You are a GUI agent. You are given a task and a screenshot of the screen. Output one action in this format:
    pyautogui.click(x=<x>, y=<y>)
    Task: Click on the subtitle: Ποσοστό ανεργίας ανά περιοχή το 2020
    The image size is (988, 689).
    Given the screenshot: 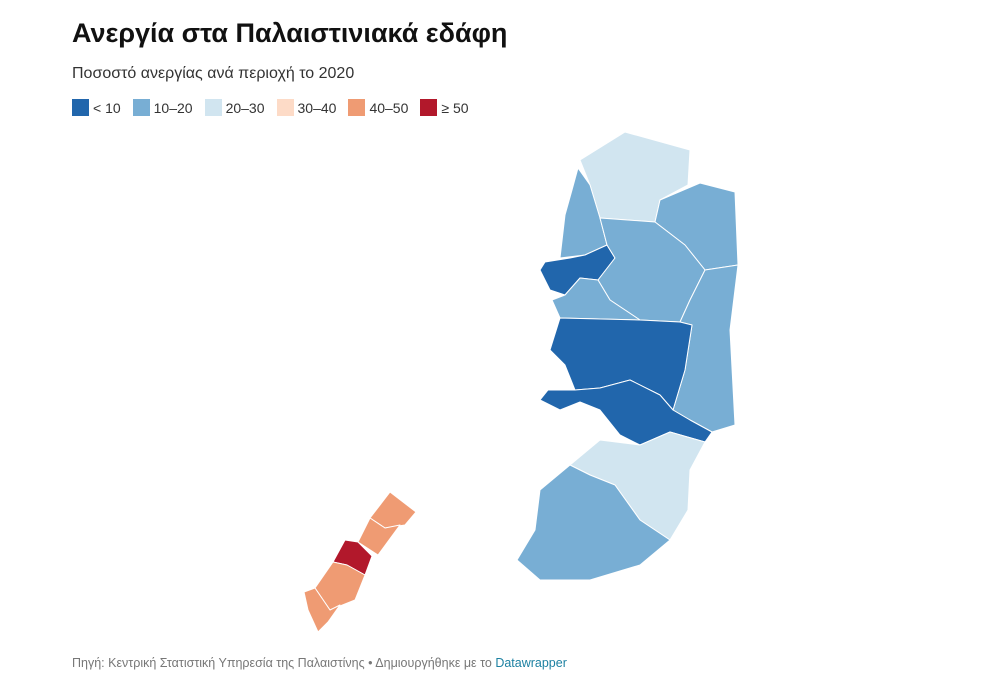 What is the action you would take?
    pyautogui.click(x=213, y=73)
    